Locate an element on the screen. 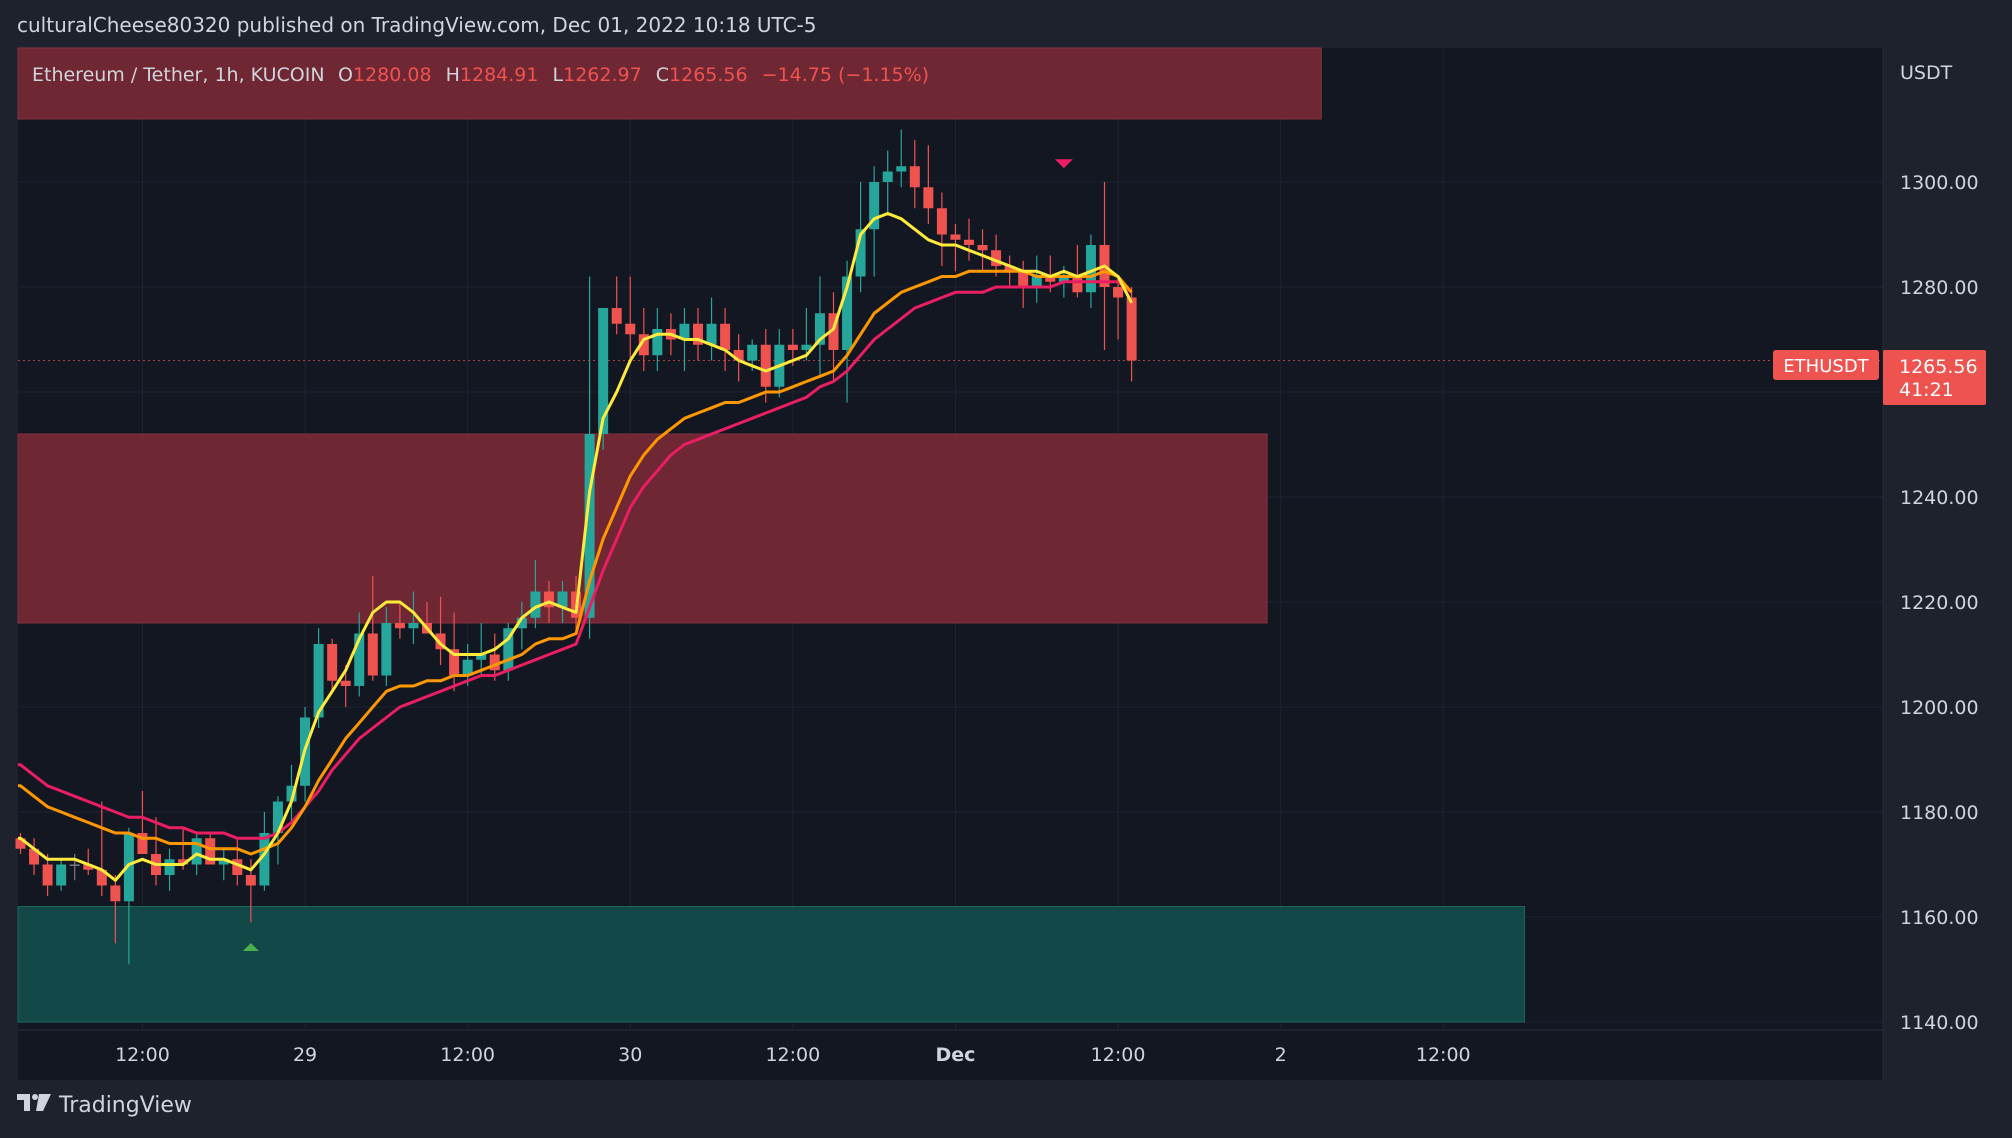 This screenshot has width=2012, height=1138. price-tick-label: 1300.00 is located at coordinates (1939, 183).